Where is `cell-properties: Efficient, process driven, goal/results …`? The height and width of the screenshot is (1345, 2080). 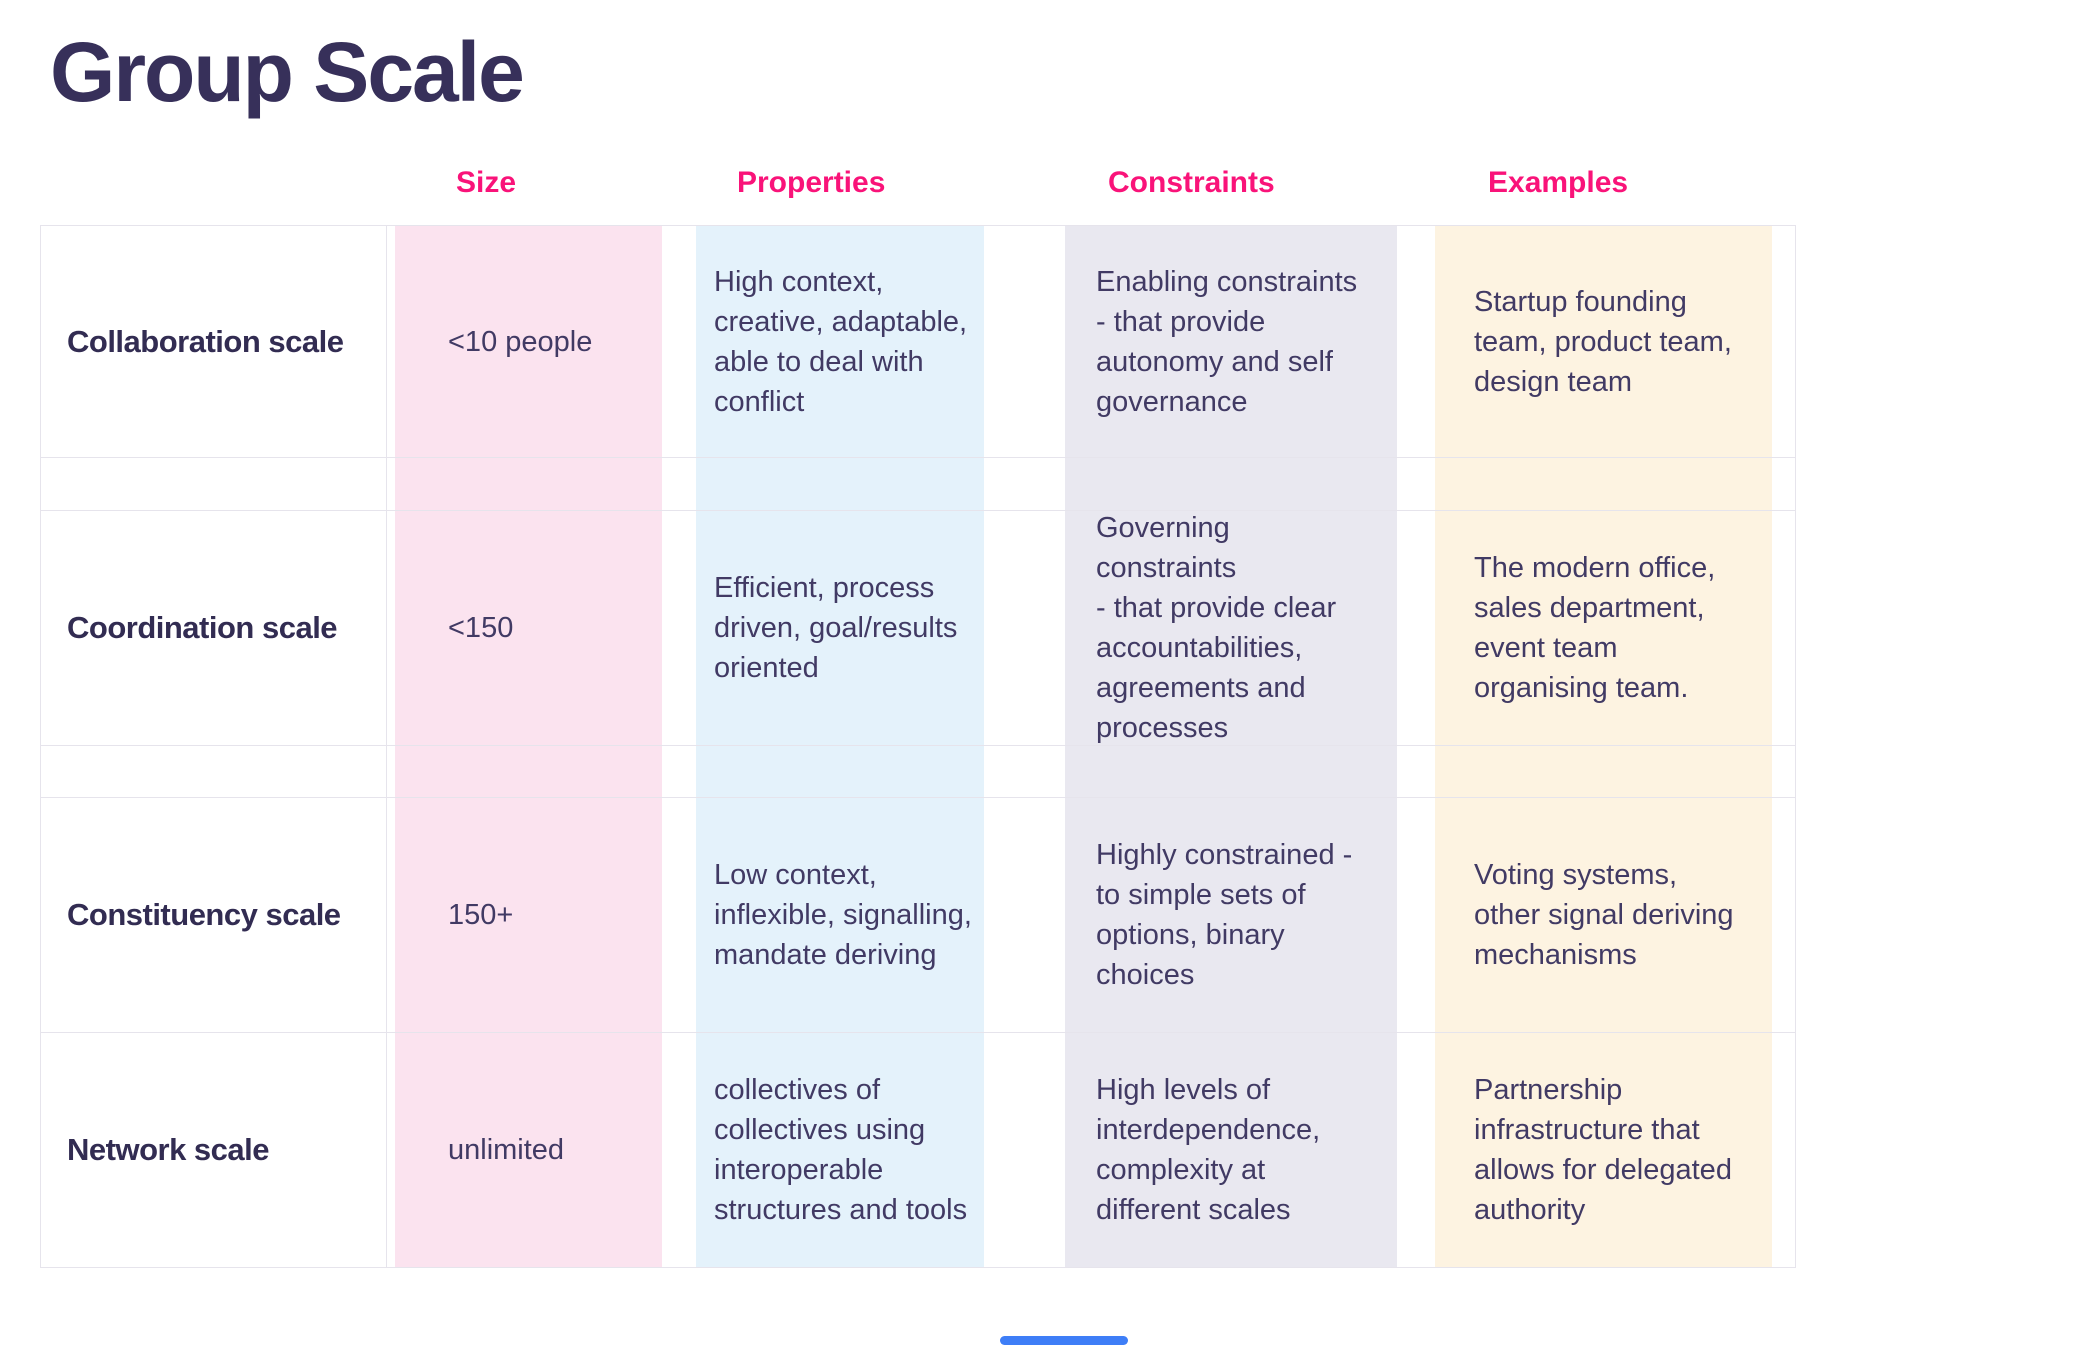 cell-properties: Efficient, process driven, goal/results … is located at coordinates (836, 628).